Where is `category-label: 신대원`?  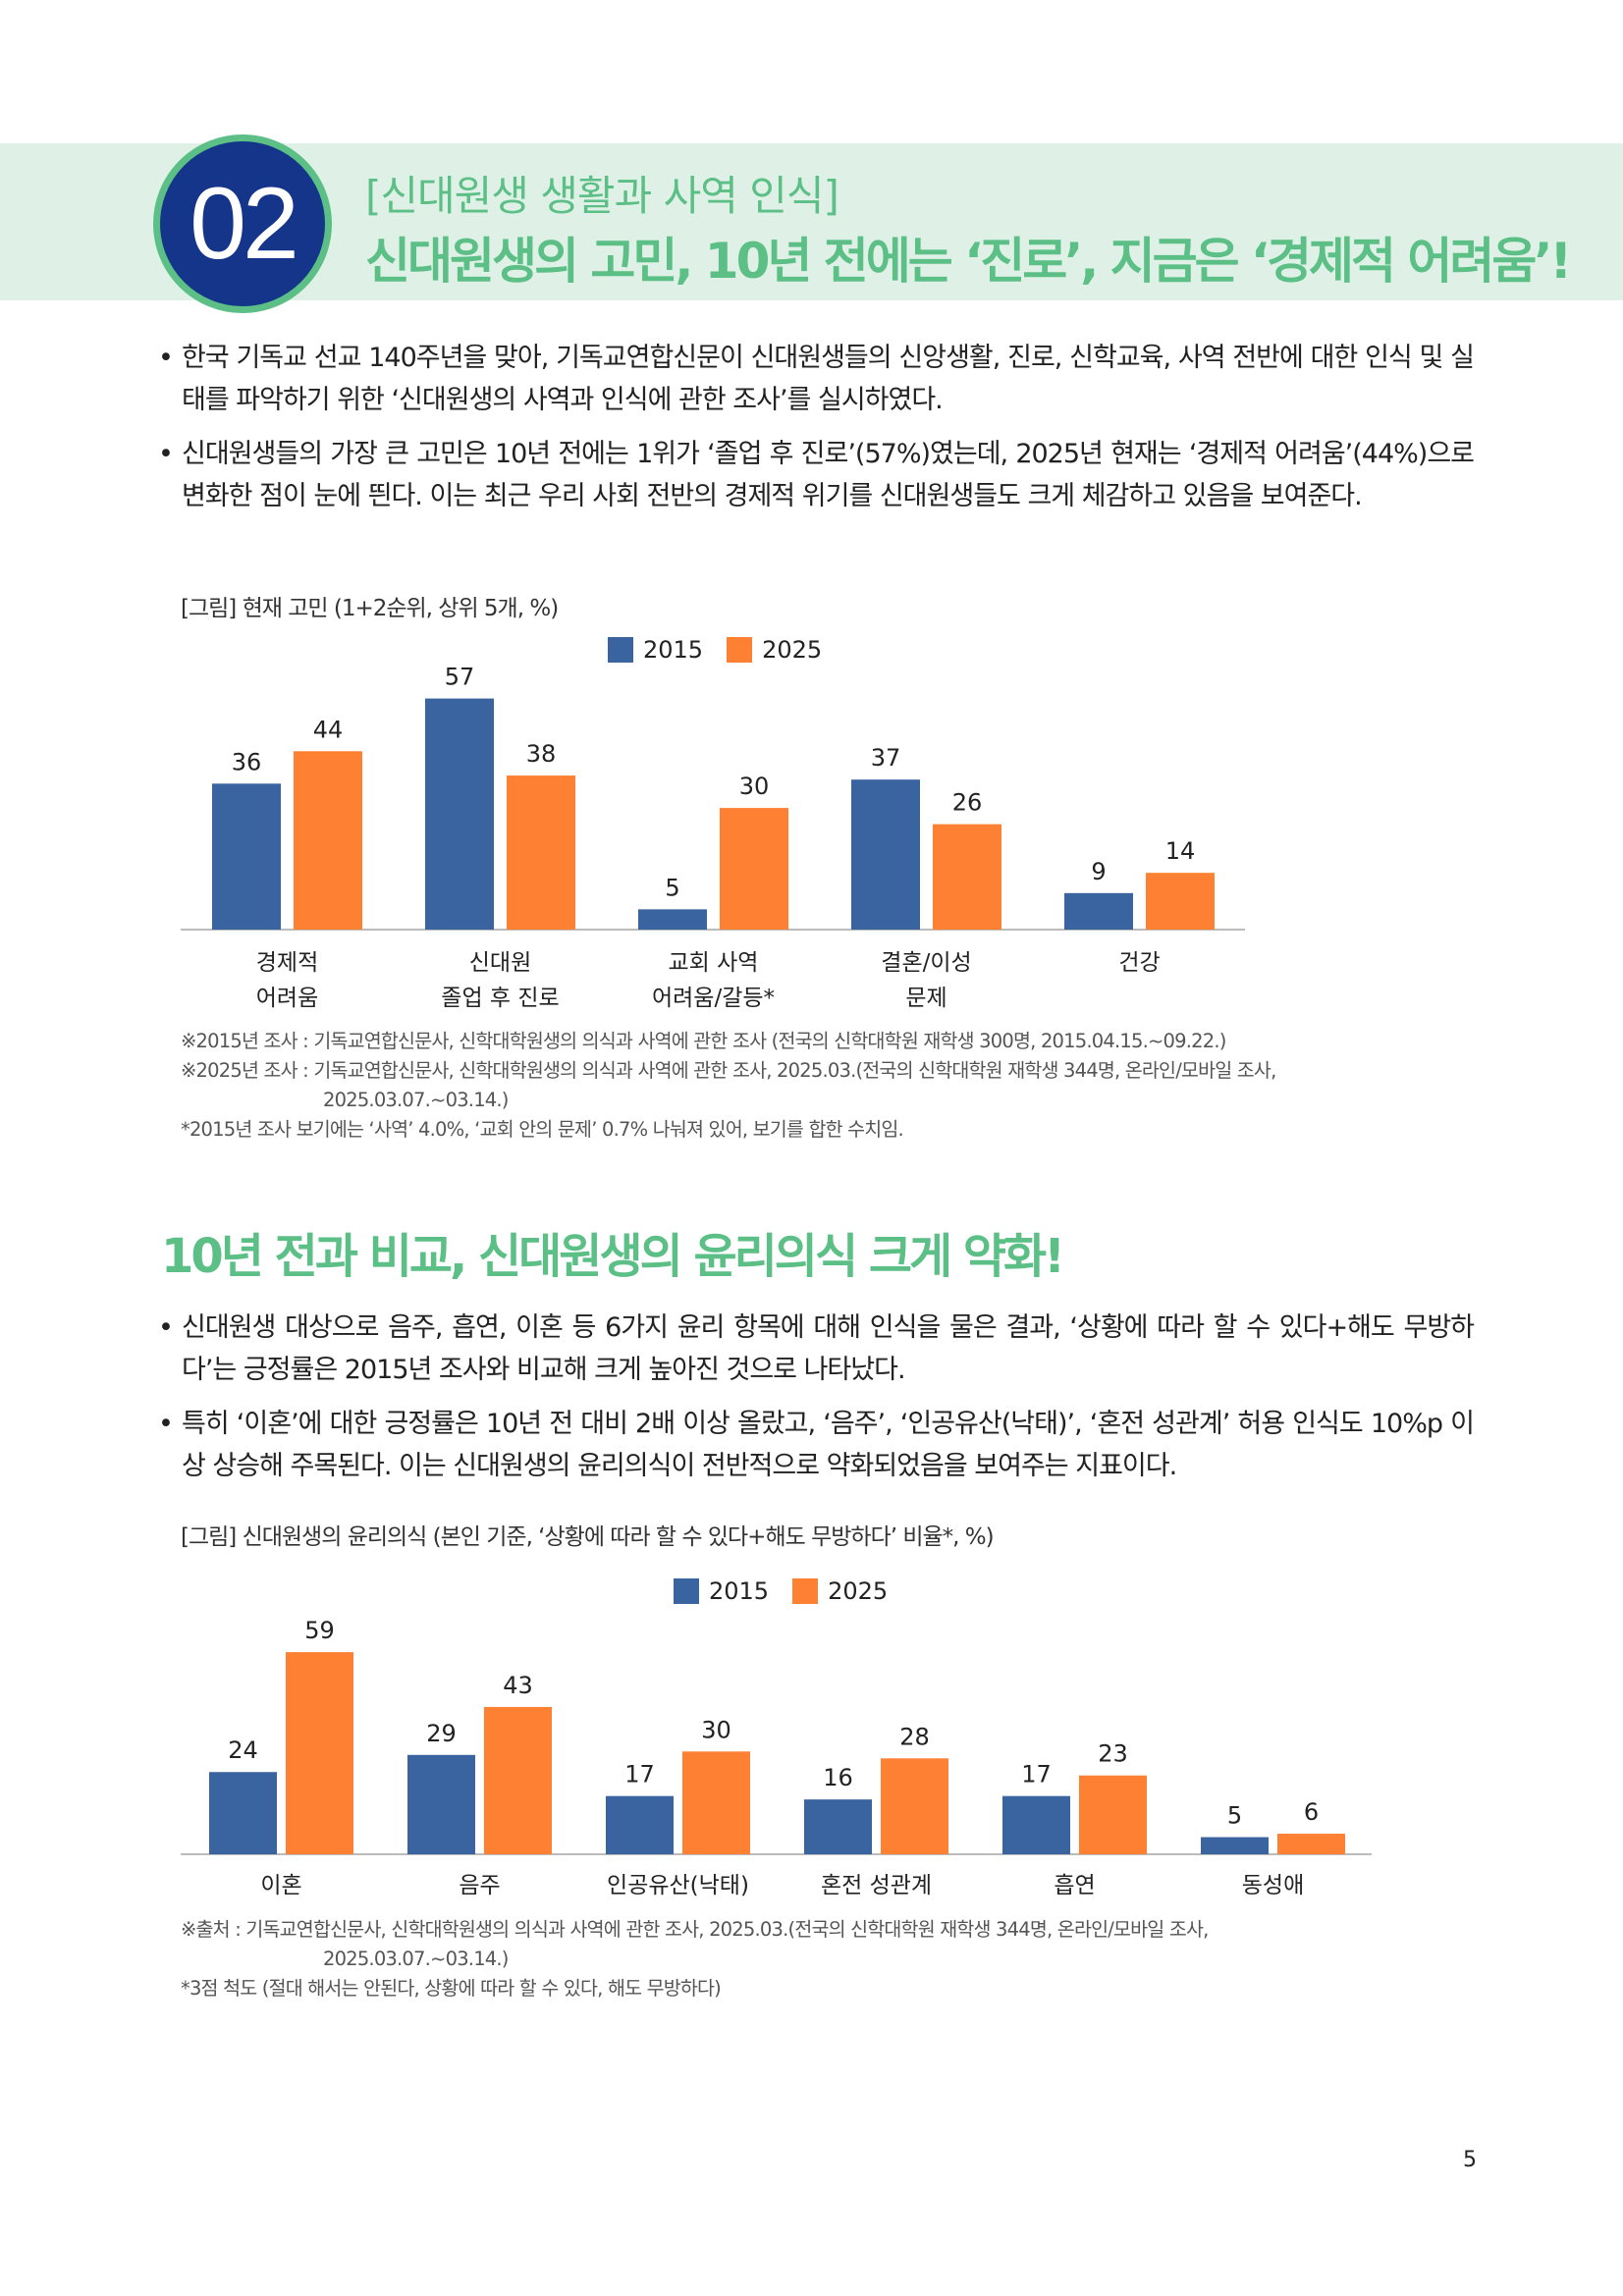
category-label: 신대원 is located at coordinates (500, 963).